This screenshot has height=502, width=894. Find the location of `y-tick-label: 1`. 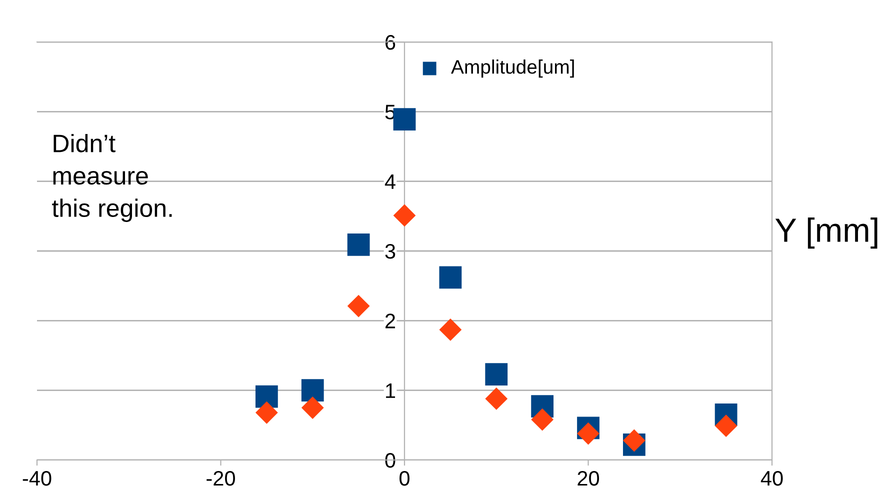

y-tick-label: 1 is located at coordinates (391, 391).